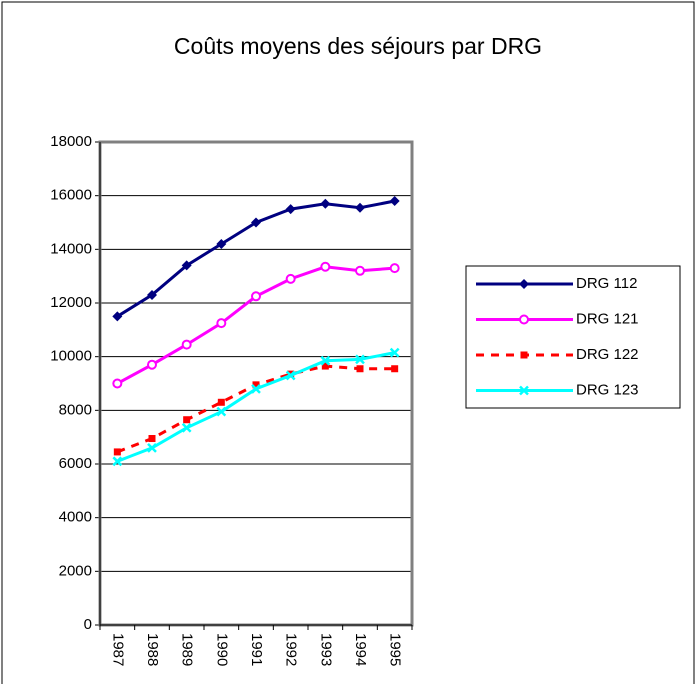  I want to click on x-tick-label: 1994, so click(360, 649).